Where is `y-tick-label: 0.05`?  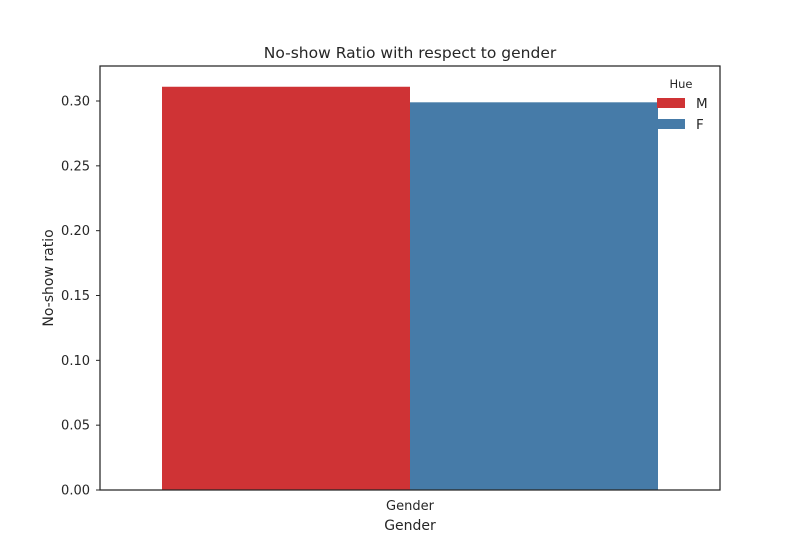
y-tick-label: 0.05 is located at coordinates (75, 426).